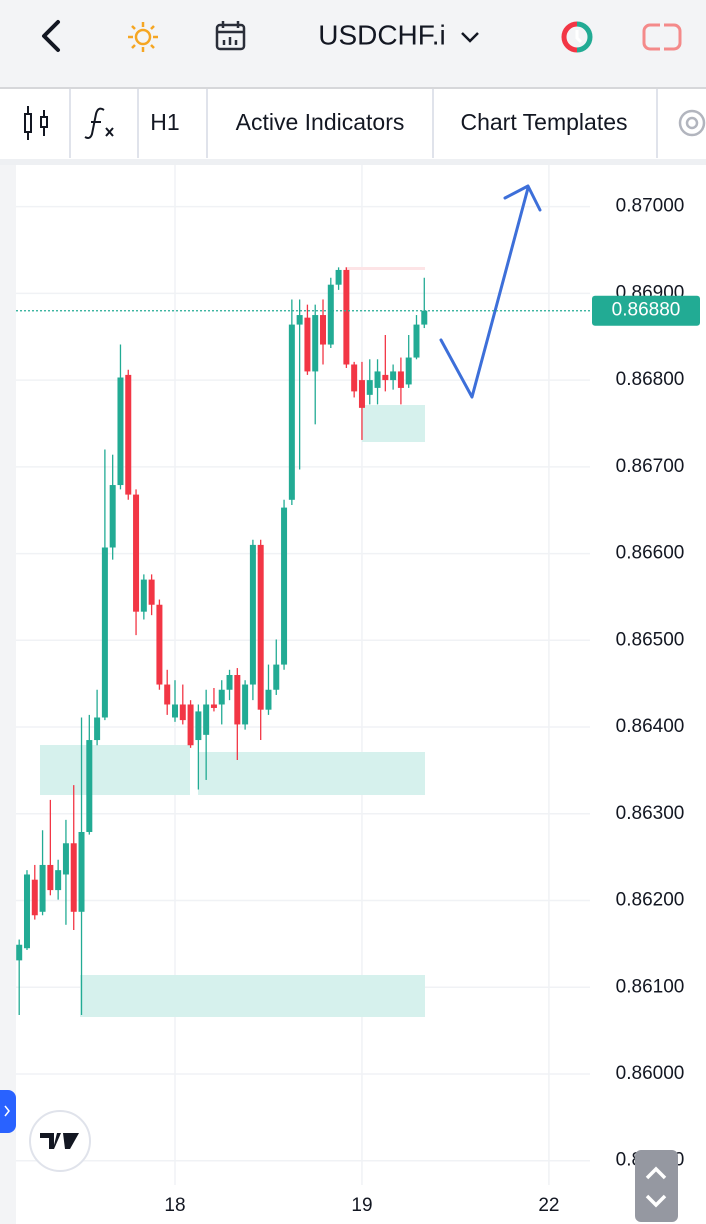  What do you see at coordinates (51, 36) in the screenshot?
I see `back-button` at bounding box center [51, 36].